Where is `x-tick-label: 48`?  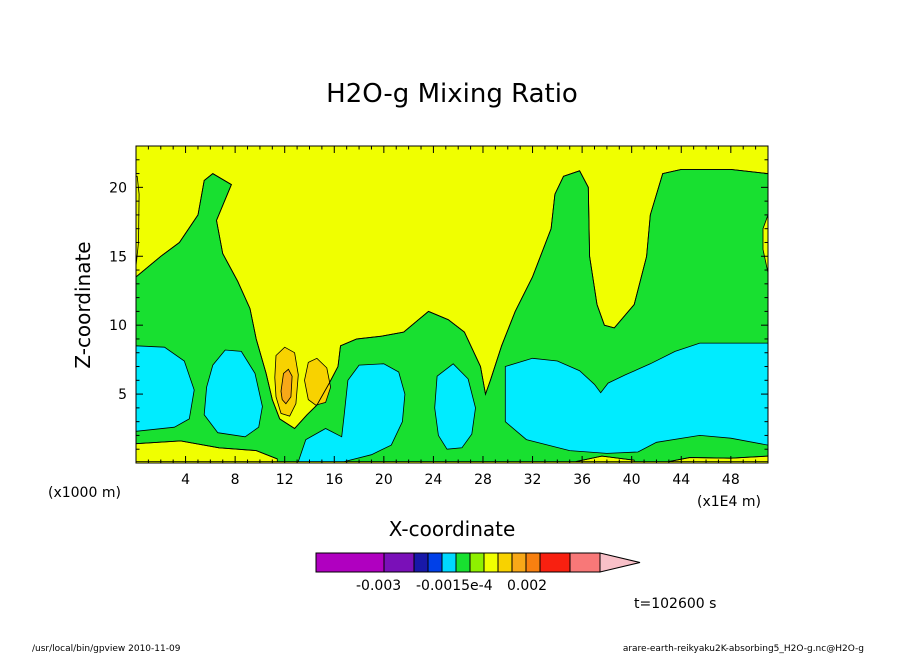
x-tick-label: 48 is located at coordinates (731, 480).